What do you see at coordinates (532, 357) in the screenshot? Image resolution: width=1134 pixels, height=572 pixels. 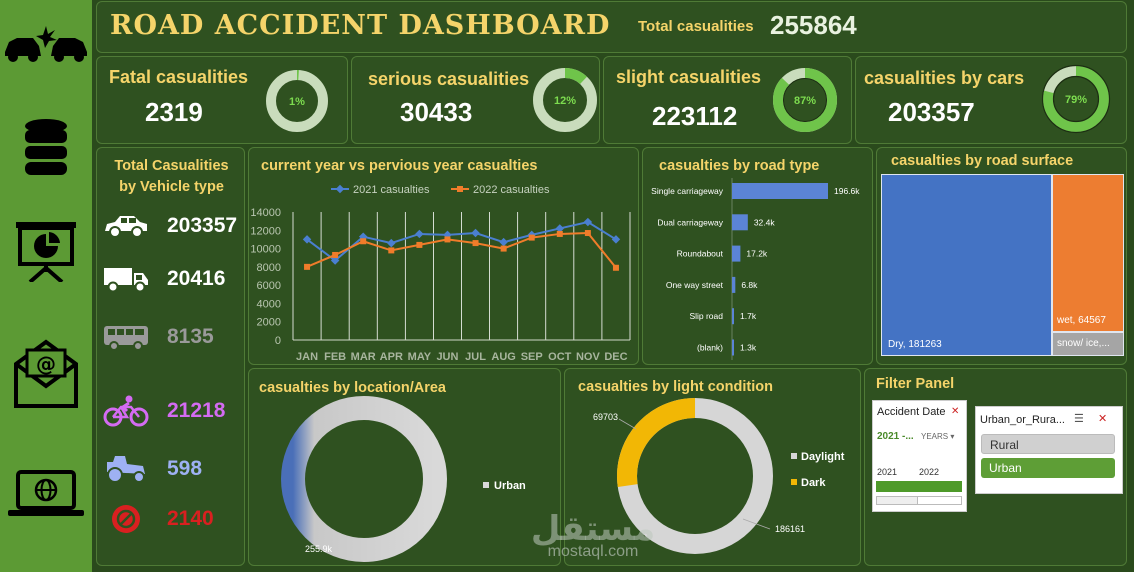 I see `x-tick-label: SEP` at bounding box center [532, 357].